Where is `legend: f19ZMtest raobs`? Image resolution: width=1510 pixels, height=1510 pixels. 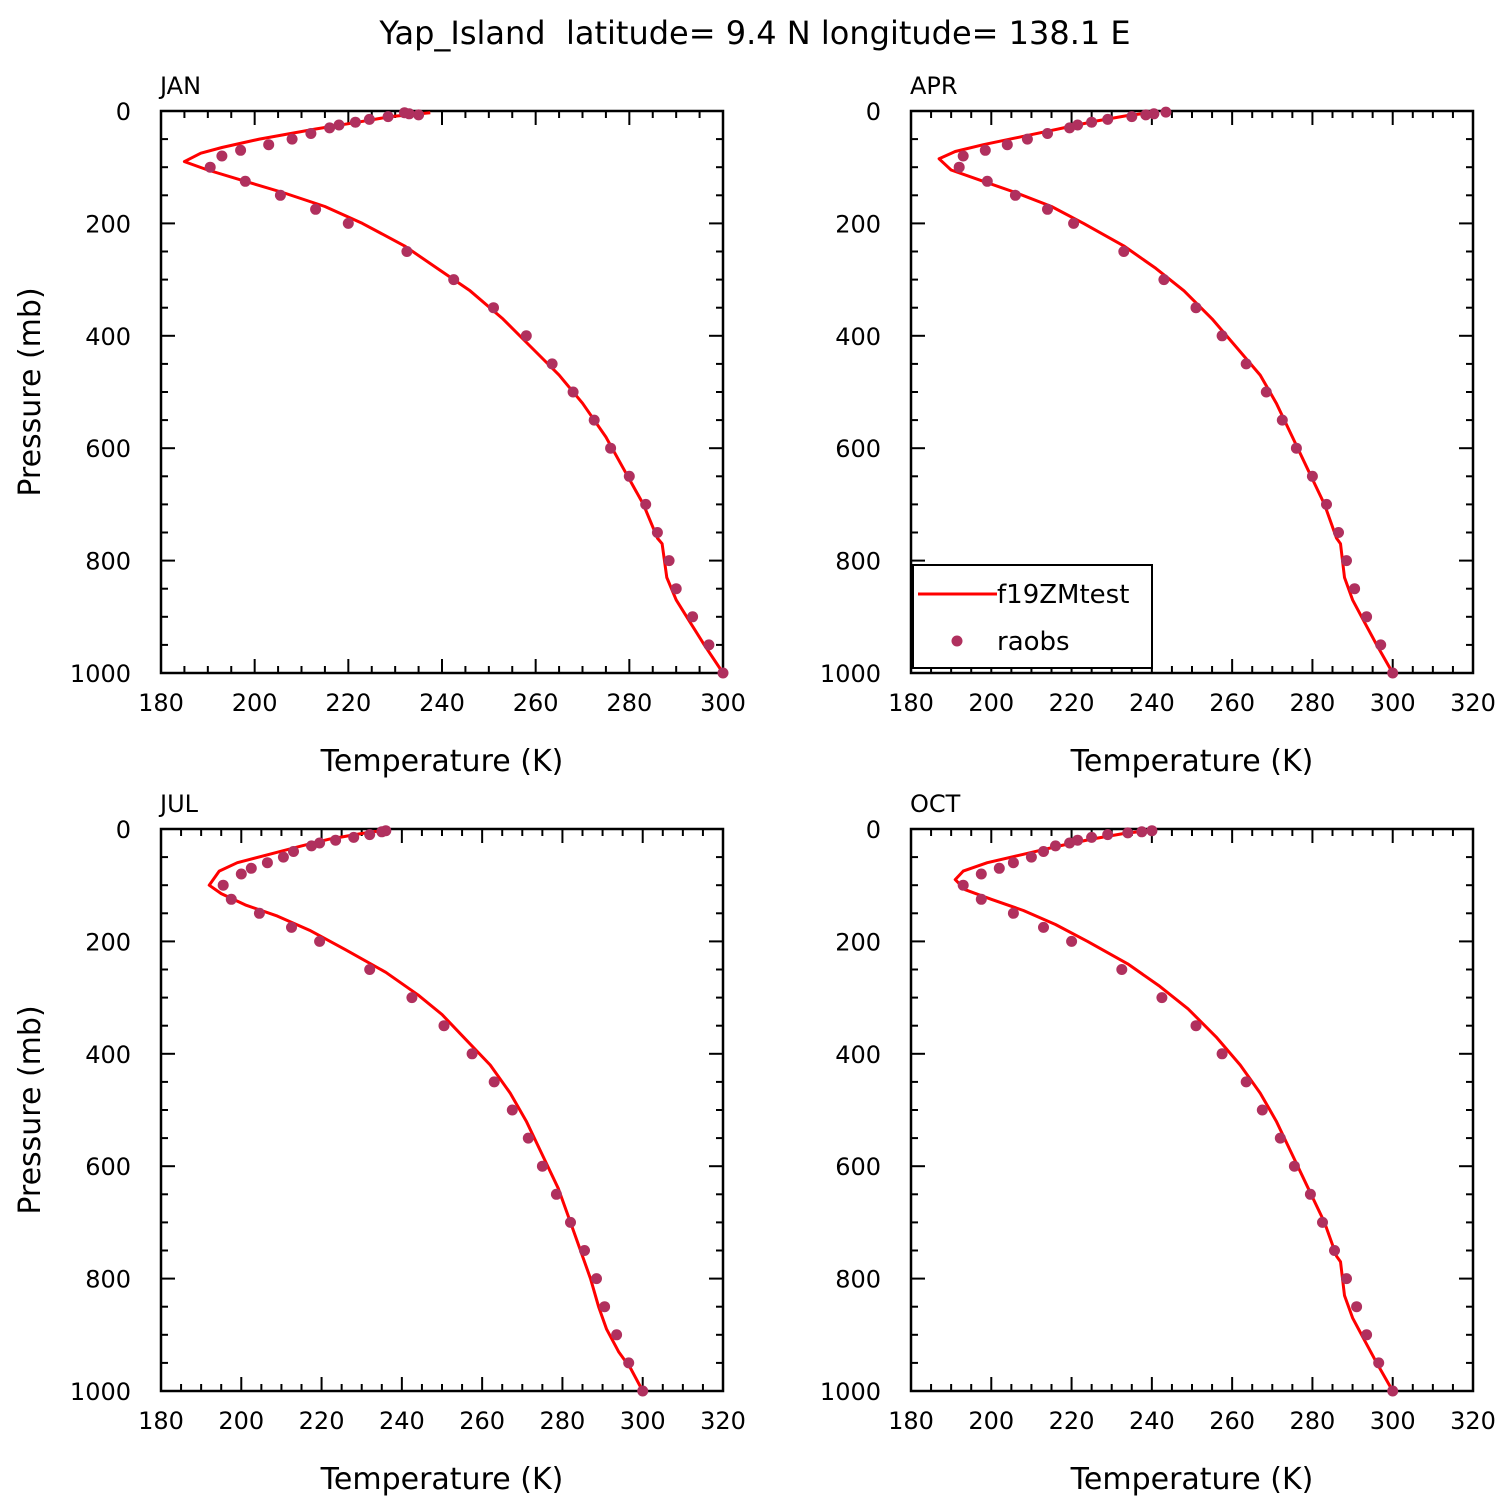 legend: f19ZMtest raobs is located at coordinates (1032, 616).